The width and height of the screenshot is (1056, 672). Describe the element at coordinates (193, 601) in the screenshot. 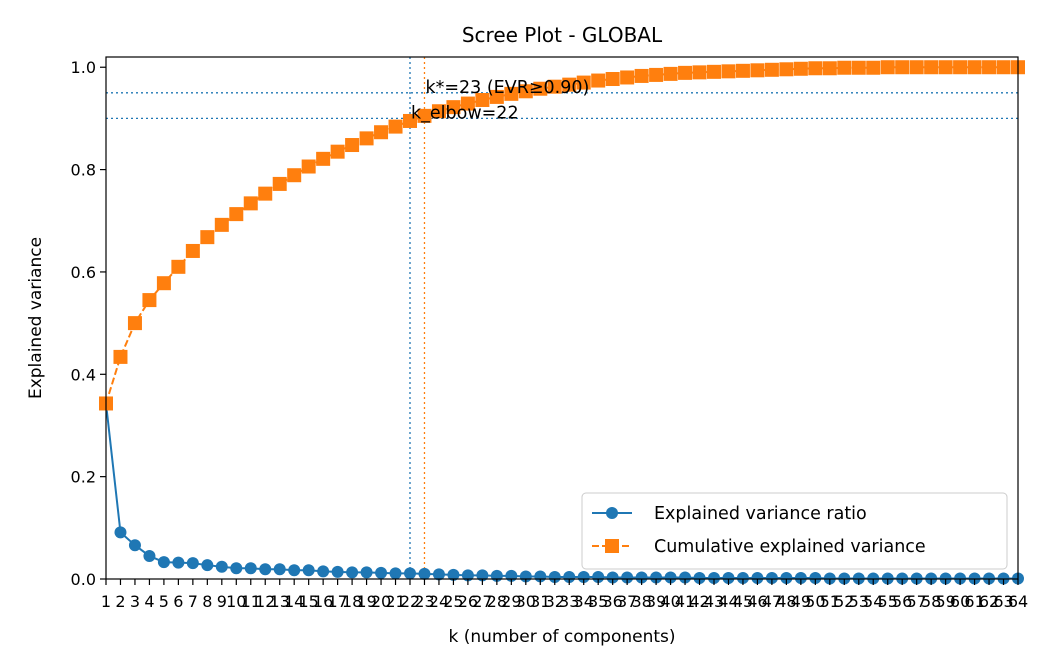

I see `x-tick-label-7: 7` at that location.